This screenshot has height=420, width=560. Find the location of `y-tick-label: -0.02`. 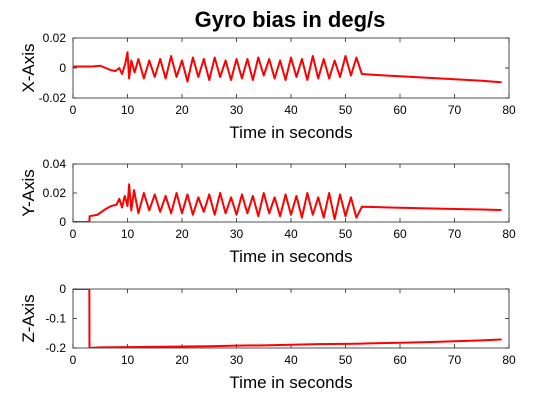

y-tick-label: -0.02 is located at coordinates (53, 98).